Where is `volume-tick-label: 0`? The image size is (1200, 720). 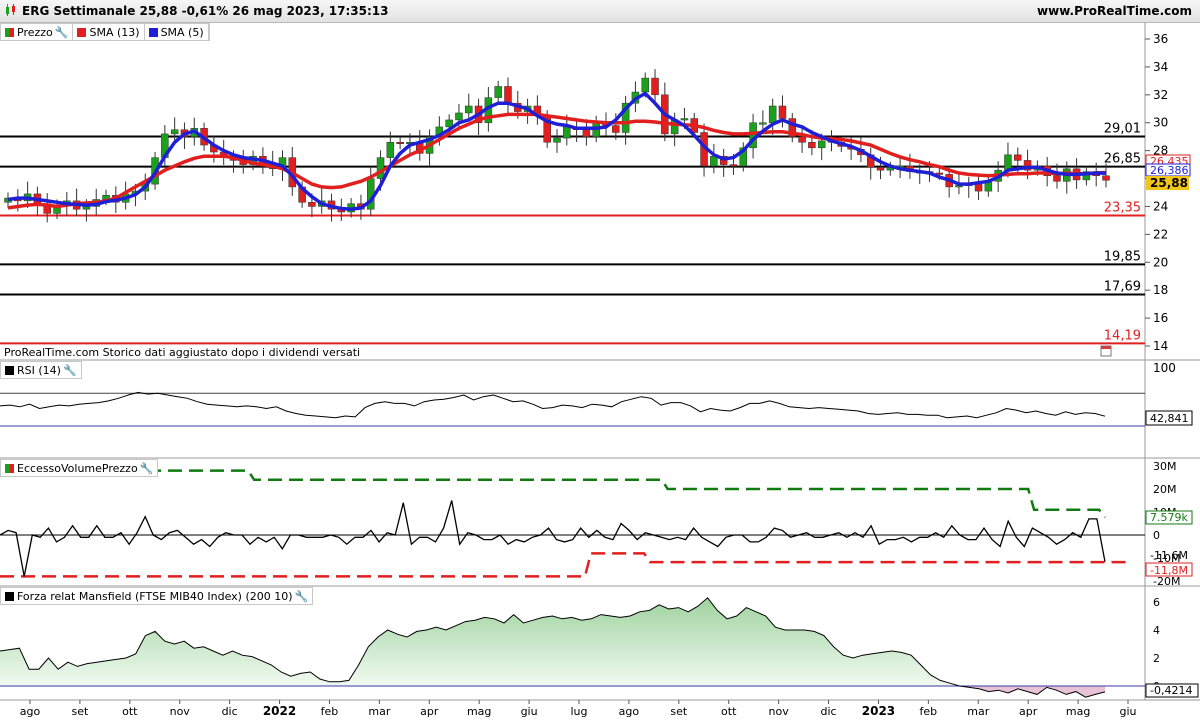 volume-tick-label: 0 is located at coordinates (1156, 535).